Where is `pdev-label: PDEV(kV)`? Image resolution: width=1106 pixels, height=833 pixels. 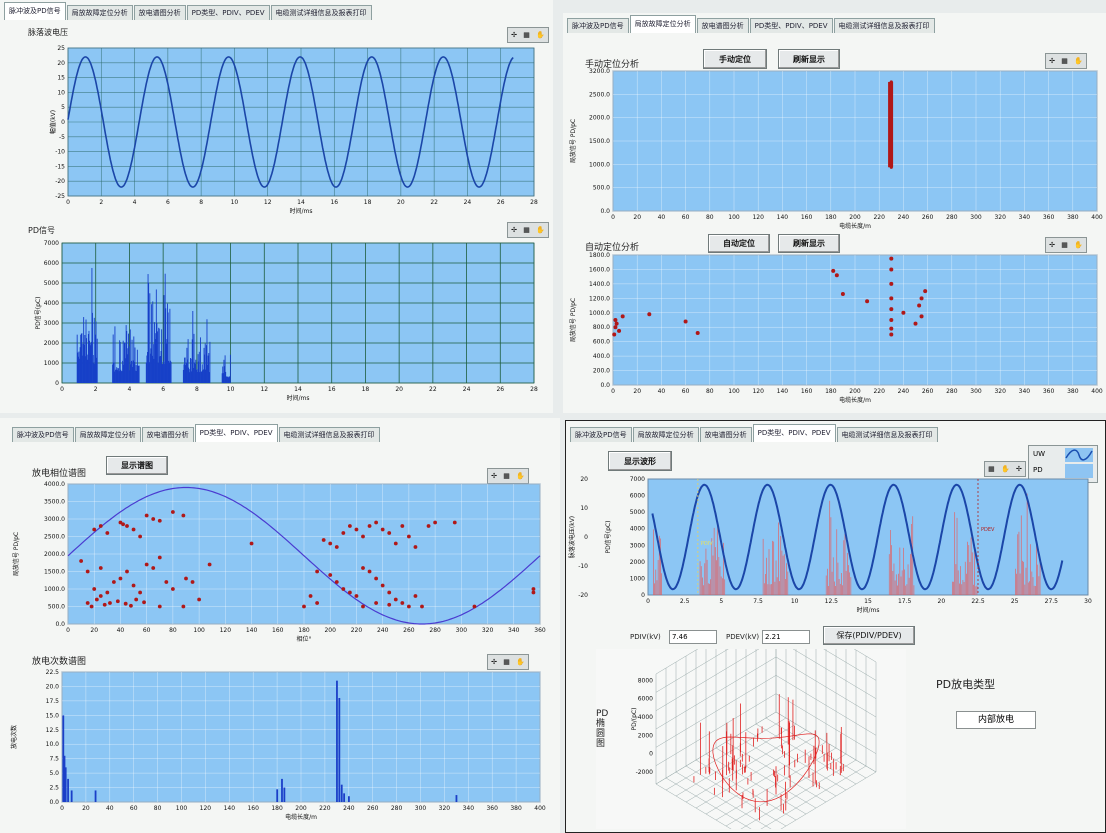 pdev-label: PDEV(kV) is located at coordinates (743, 637).